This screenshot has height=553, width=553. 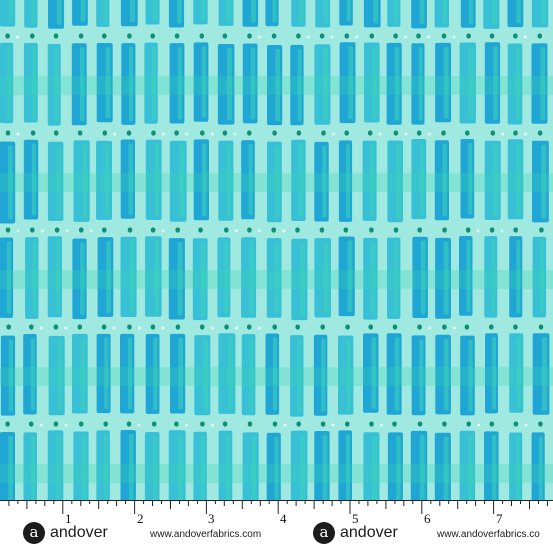 What do you see at coordinates (427, 518) in the screenshot?
I see `ruler-number-6: 6` at bounding box center [427, 518].